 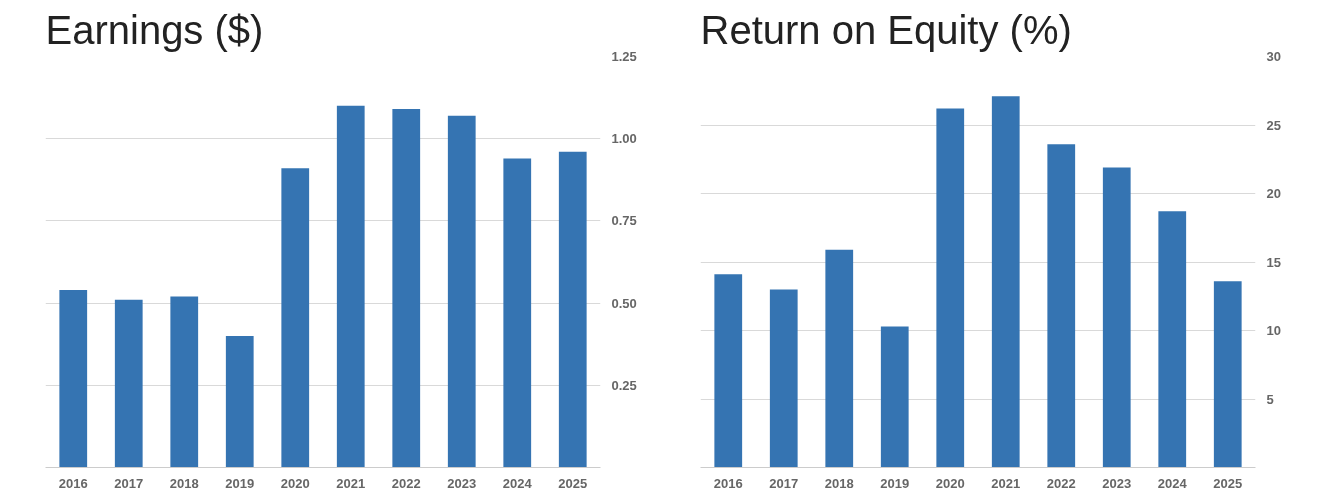 I want to click on y-tick-label: 25, so click(x=1273, y=125).